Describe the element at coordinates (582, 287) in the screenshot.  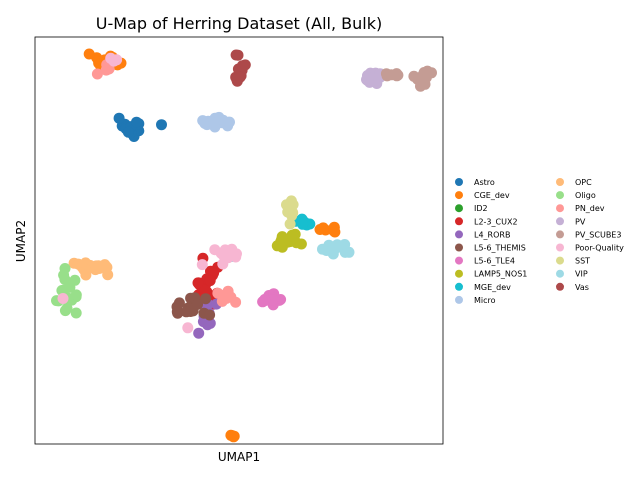
I see `legend-label: Vas` at that location.